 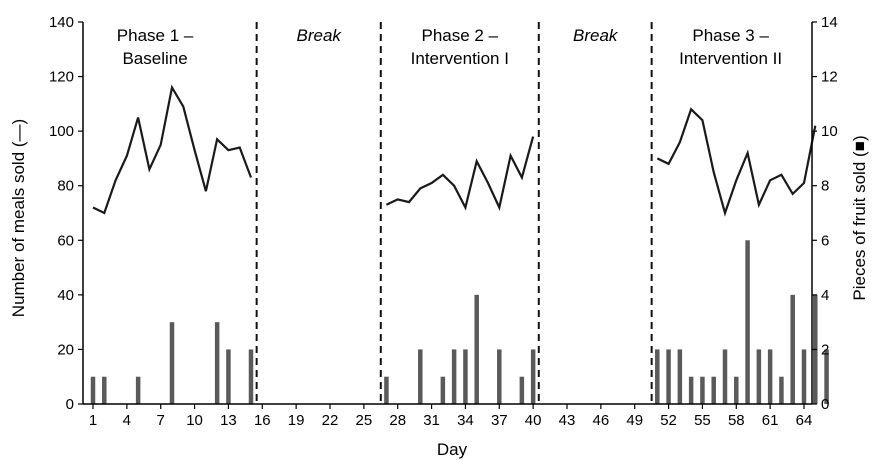 What do you see at coordinates (770, 420) in the screenshot?
I see `x-tick-label: 61` at bounding box center [770, 420].